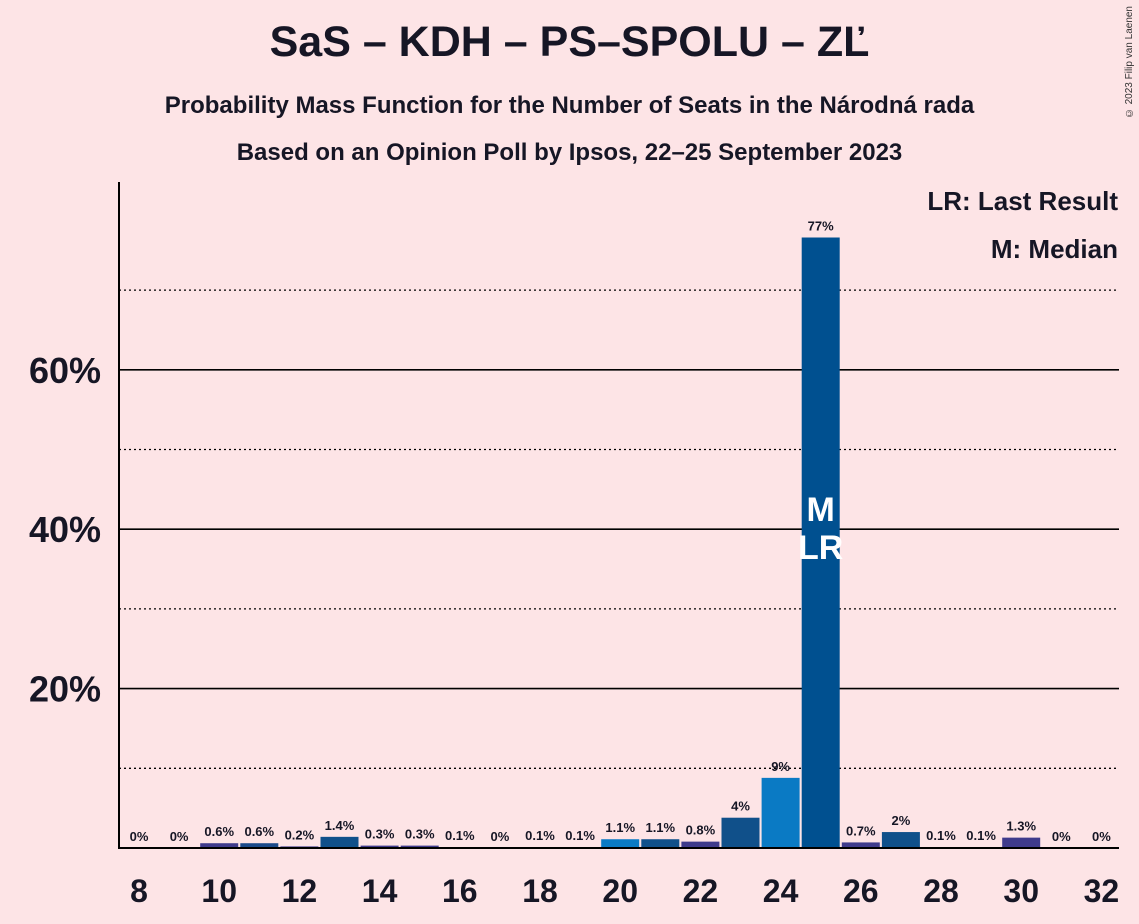 The width and height of the screenshot is (1139, 924). I want to click on data-label-27: 2%, so click(901, 820).